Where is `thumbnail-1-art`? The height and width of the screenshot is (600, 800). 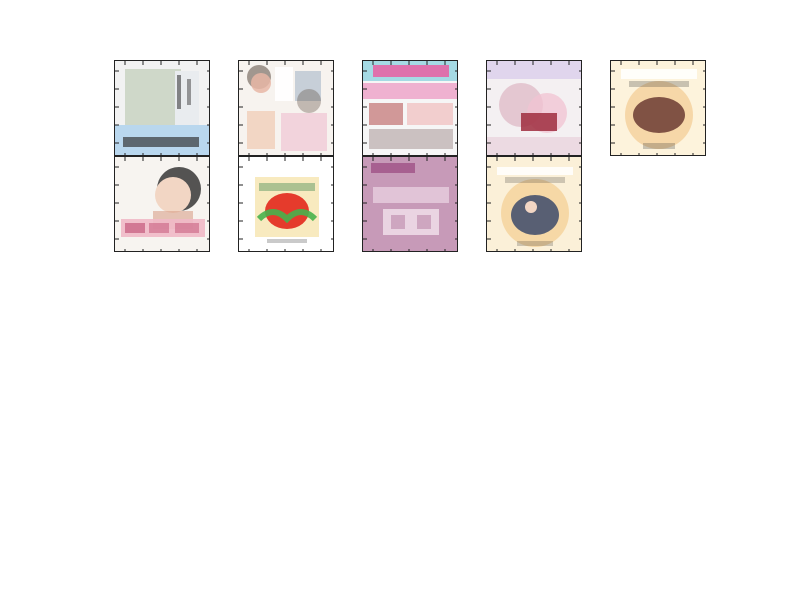 thumbnail-1-art is located at coordinates (162, 108).